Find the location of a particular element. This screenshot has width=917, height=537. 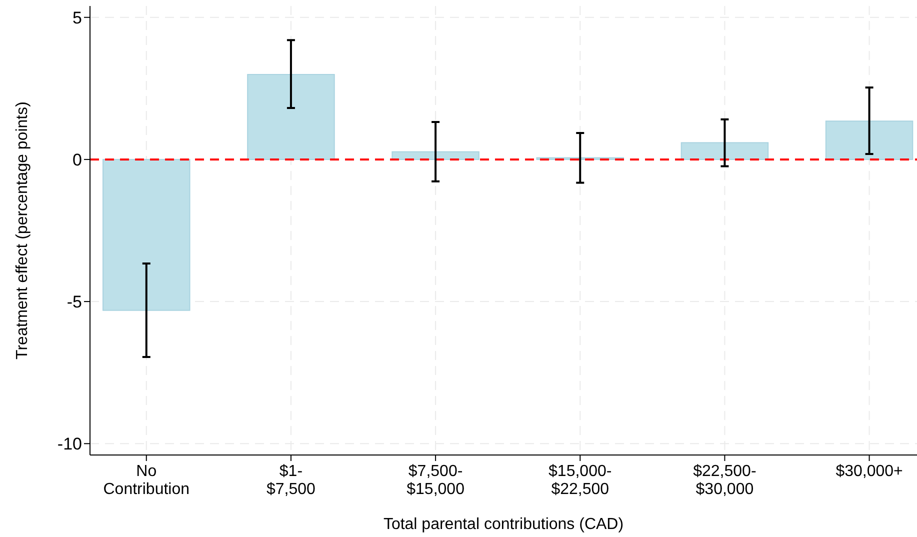

x-tick-label: No Contribution is located at coordinates (146, 480).